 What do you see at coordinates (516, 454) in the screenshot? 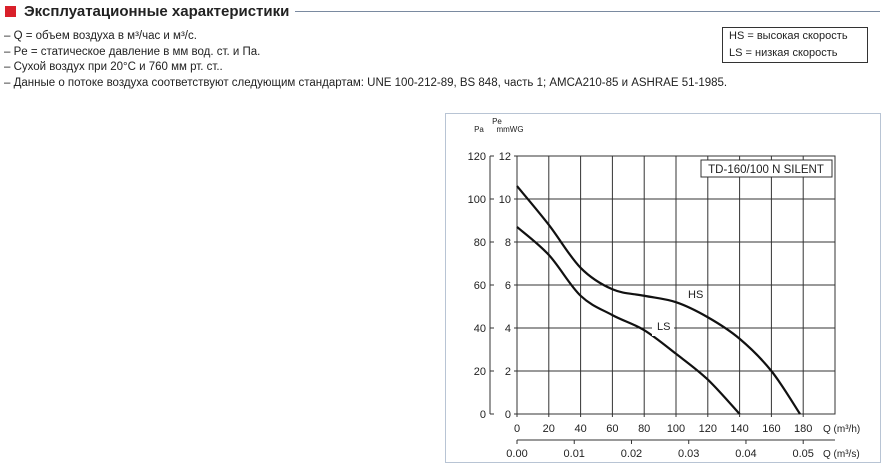
I see `x2-tick-label: 0.00` at bounding box center [516, 454].